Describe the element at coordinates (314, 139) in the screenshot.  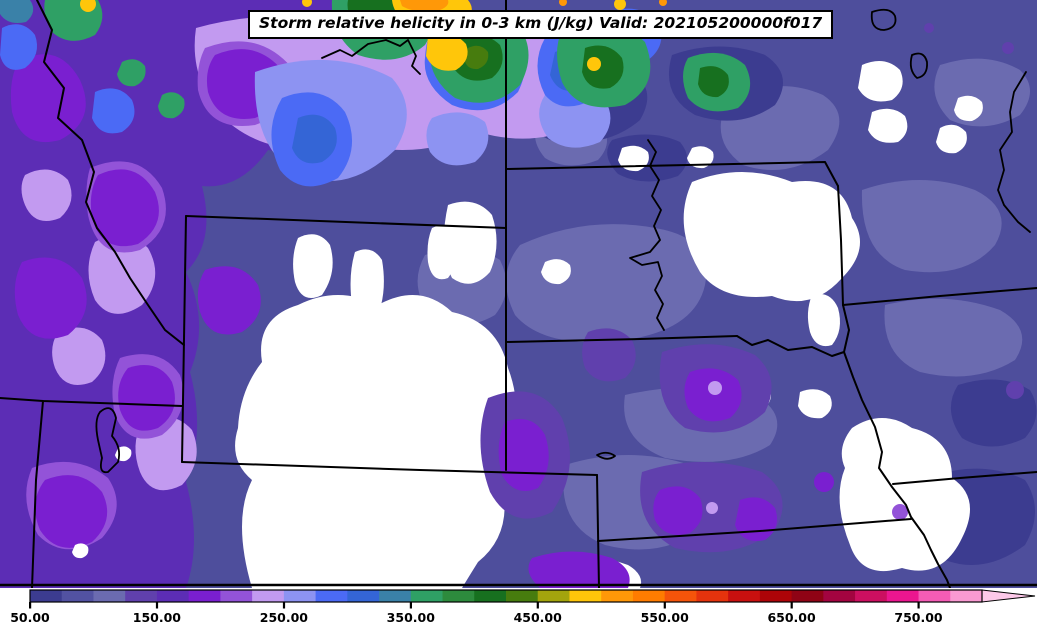
I see `field-region-deep-blue-cores` at that location.